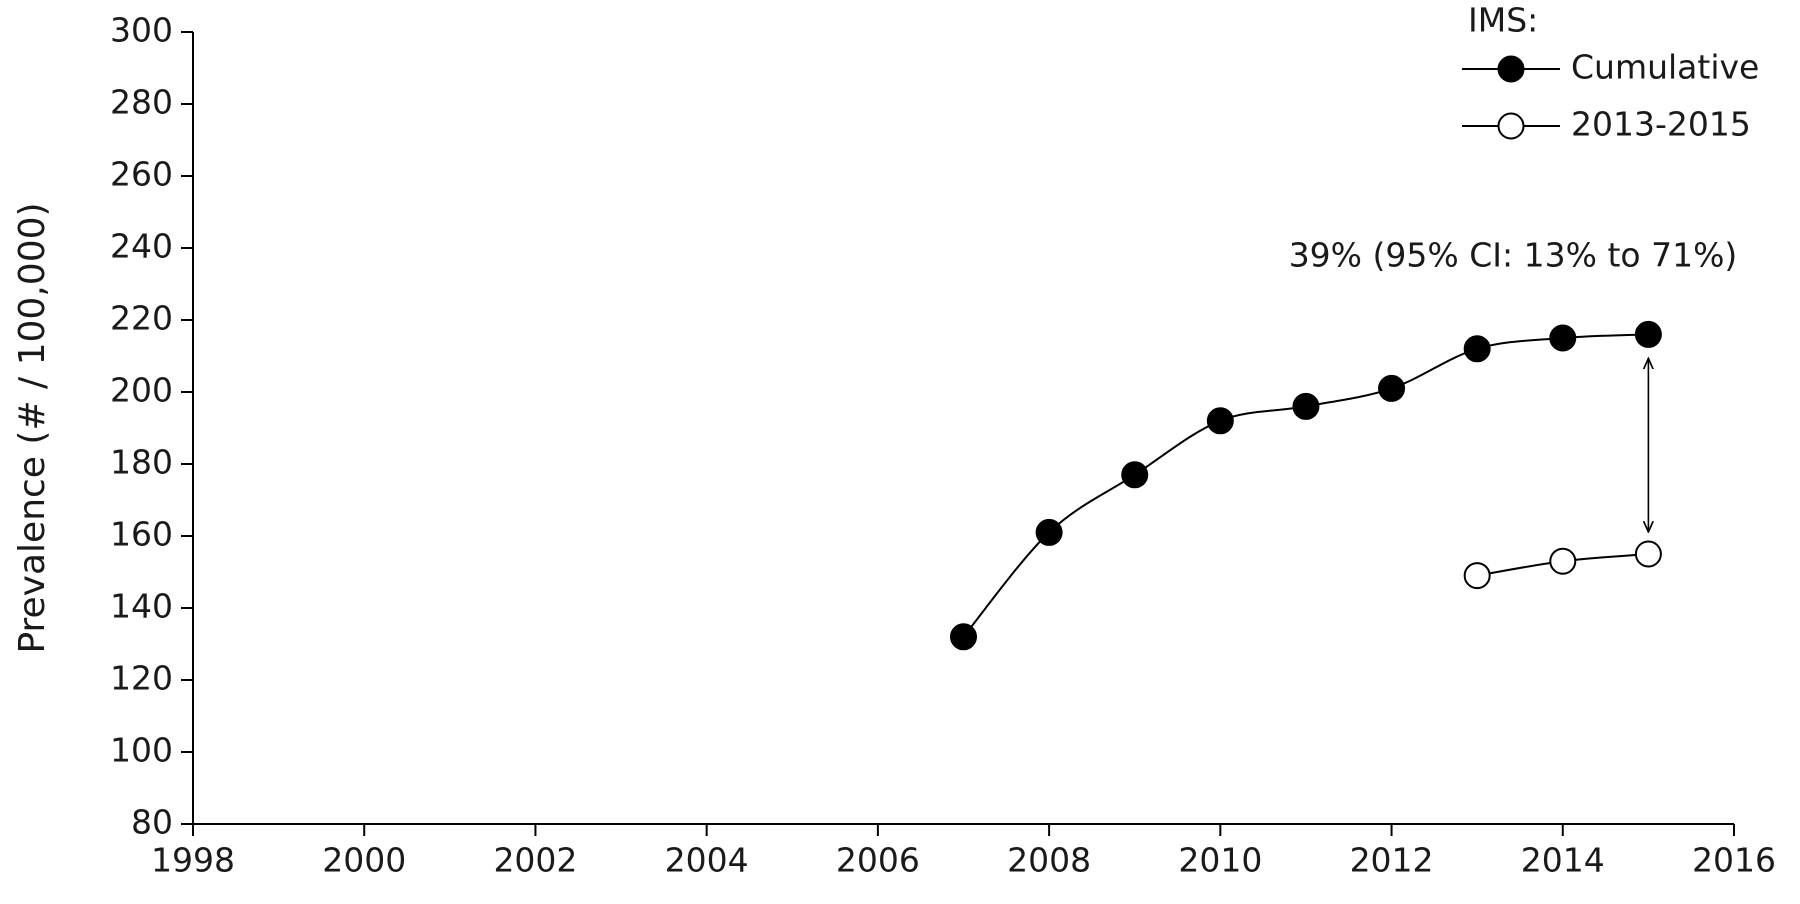 This screenshot has height=904, width=1800. I want to click on y-tick-label: 280, so click(141, 102).